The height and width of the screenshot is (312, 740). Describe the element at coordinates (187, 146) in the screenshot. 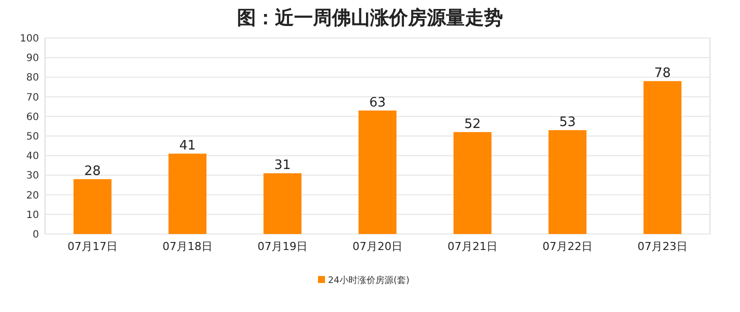

I see `data-label: 41` at that location.